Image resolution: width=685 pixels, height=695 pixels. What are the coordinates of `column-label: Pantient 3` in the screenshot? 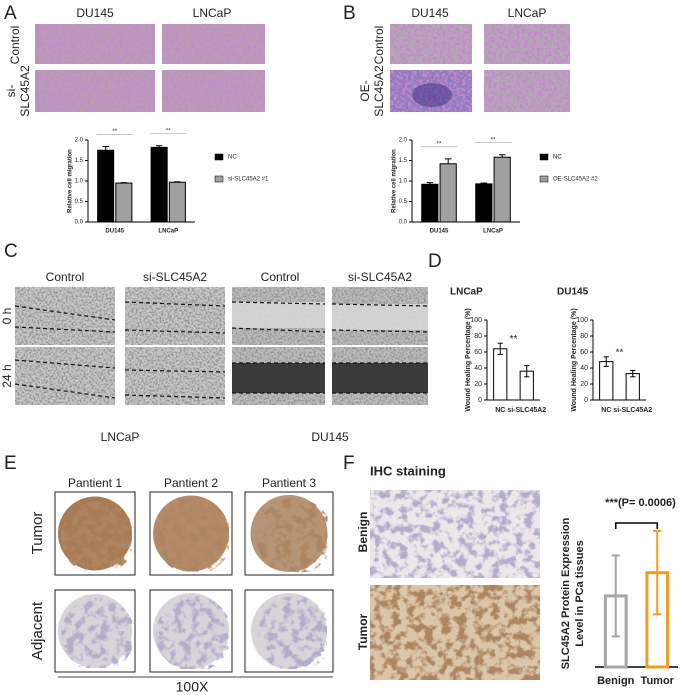 It's located at (289, 483).